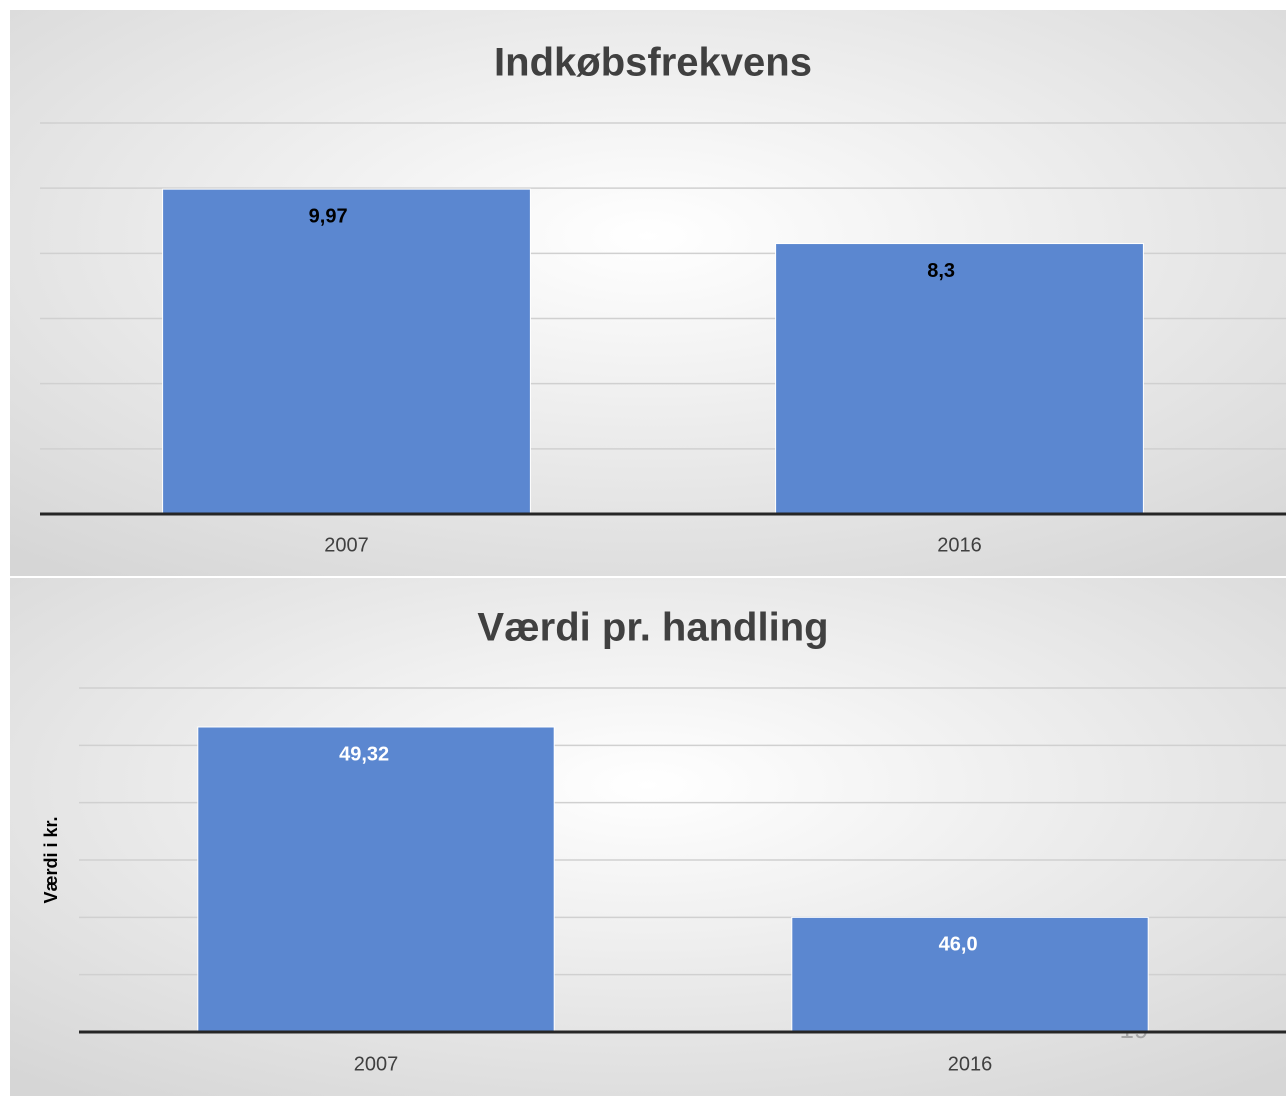 The image size is (1286, 1096). Describe the element at coordinates (958, 945) in the screenshot. I see `data-label: 46,0` at that location.